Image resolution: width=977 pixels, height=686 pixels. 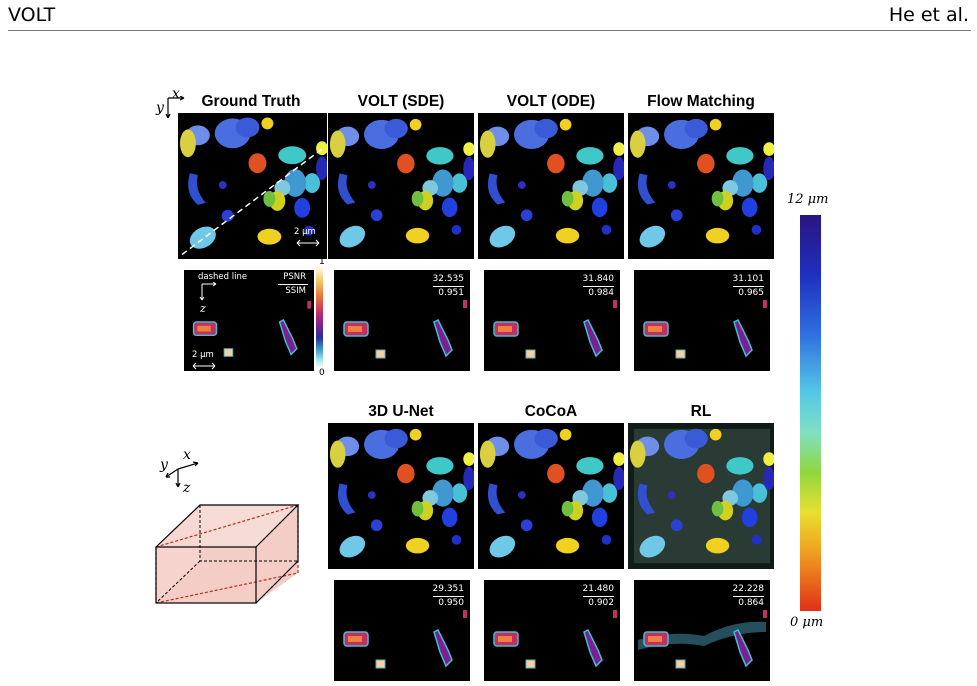 I want to click on xz-panel-ground-truth: dashed line z PSNR SSIM 2 μm, so click(x=249, y=320).